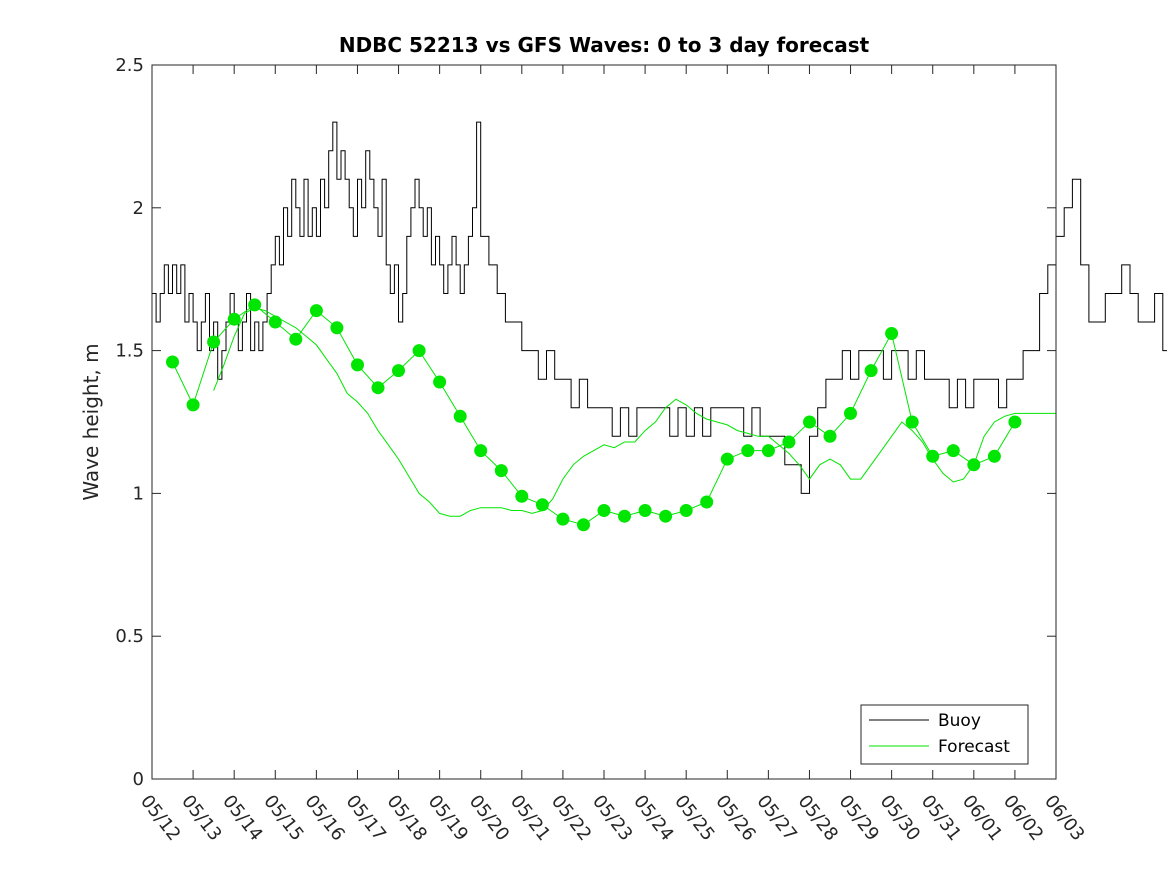  Describe the element at coordinates (129, 351) in the screenshot. I see `y-tick-label: 1.5` at that location.